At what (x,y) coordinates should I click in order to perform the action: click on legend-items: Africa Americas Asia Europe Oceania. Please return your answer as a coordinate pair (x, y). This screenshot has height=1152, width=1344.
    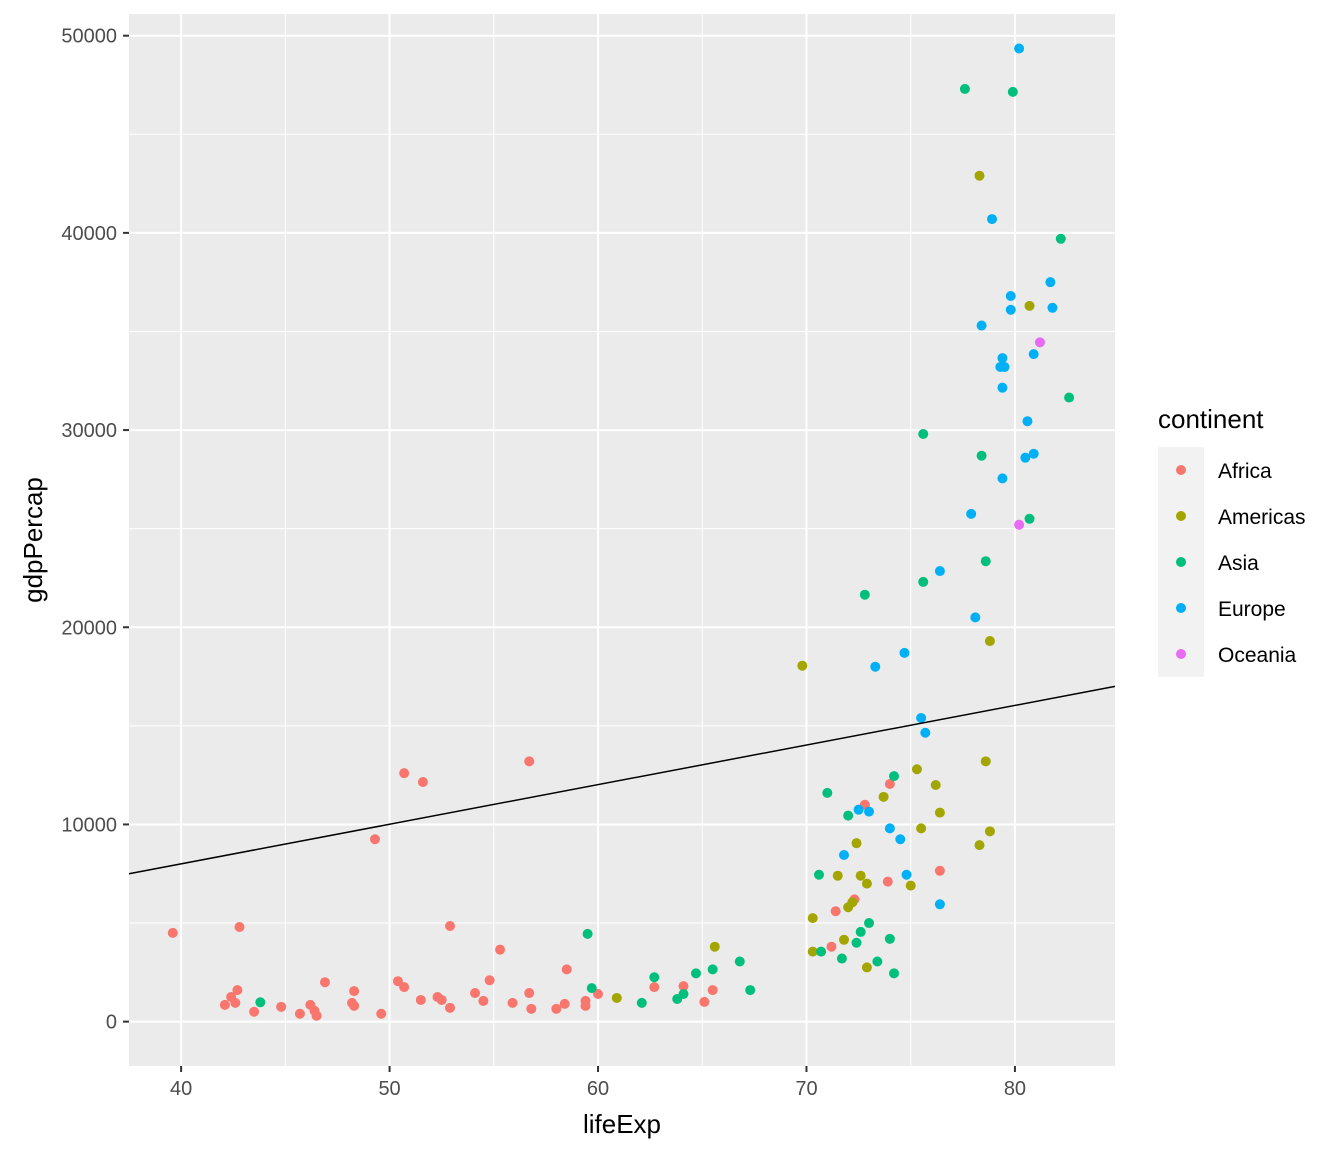
    Looking at the image, I should click on (1241, 563).